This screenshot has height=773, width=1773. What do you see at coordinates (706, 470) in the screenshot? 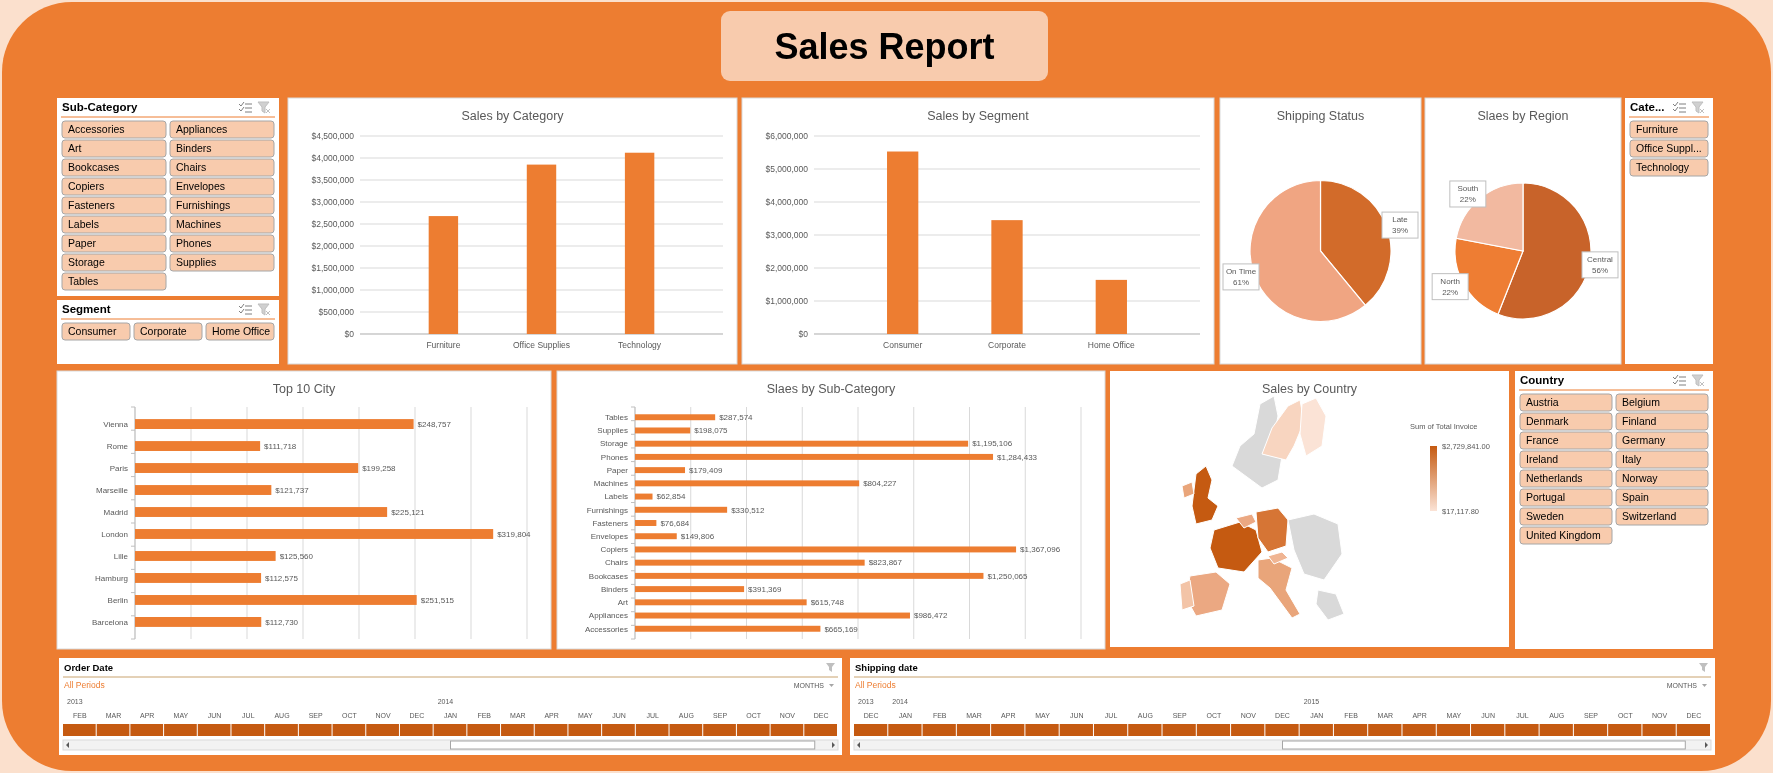
I see `data-label: $179,409` at bounding box center [706, 470].